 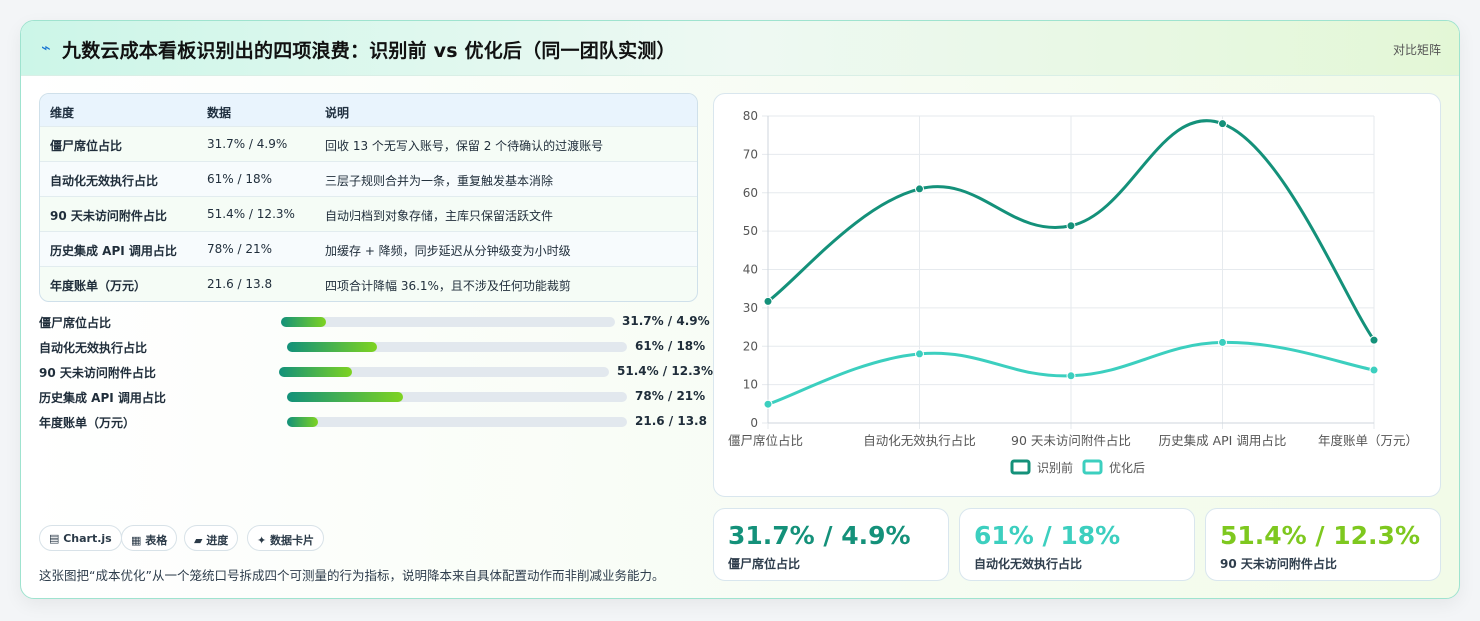 What do you see at coordinates (765, 440) in the screenshot?
I see `x-tick-label: 僵尸席位占比` at bounding box center [765, 440].